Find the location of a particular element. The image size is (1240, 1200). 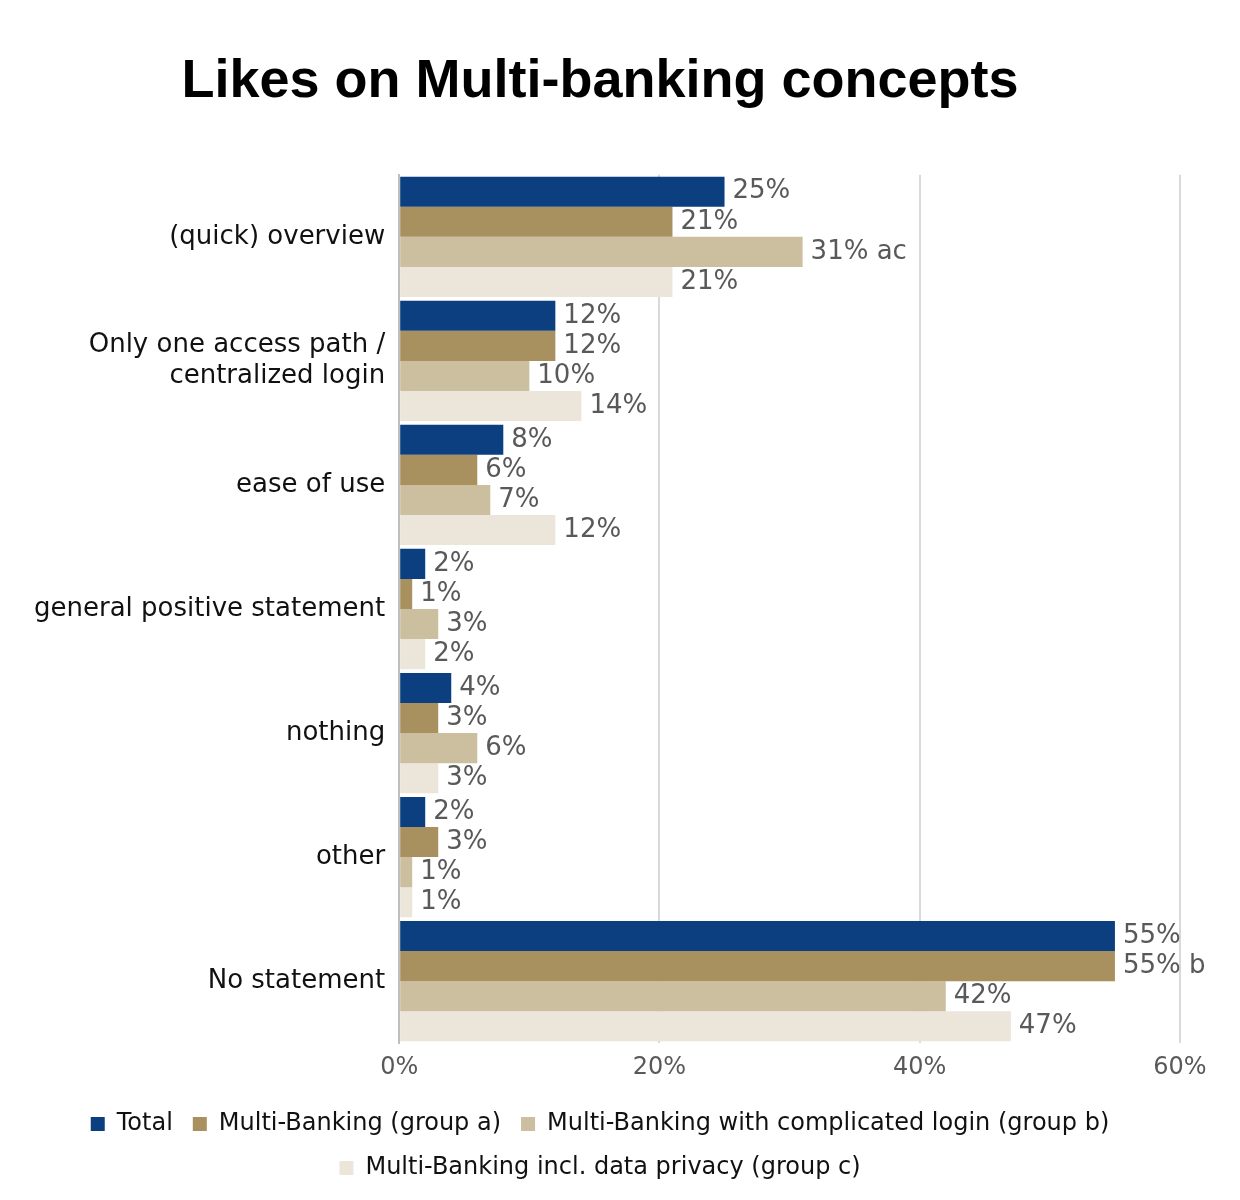

y-tick-label: other is located at coordinates (350, 854).